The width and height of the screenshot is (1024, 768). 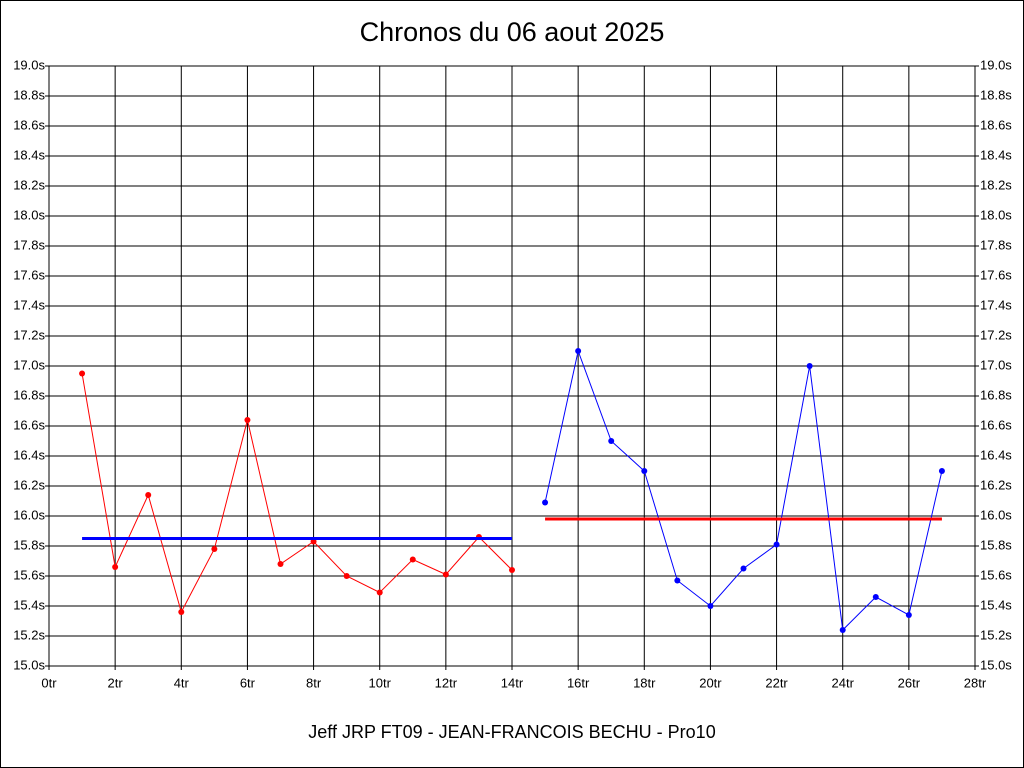 I want to click on x-tick-label: 24tr, so click(x=843, y=682).